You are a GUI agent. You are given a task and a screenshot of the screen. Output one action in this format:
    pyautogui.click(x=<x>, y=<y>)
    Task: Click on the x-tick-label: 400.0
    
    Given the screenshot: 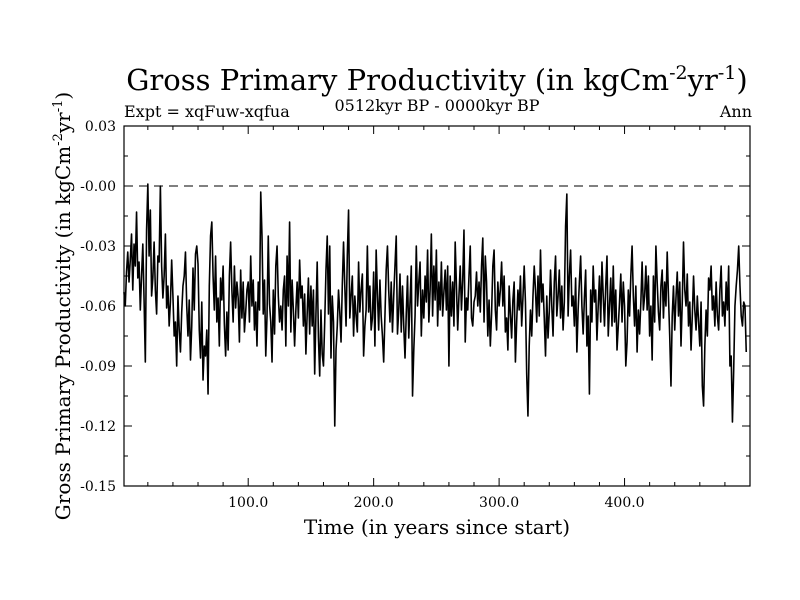 What is the action you would take?
    pyautogui.click(x=625, y=503)
    